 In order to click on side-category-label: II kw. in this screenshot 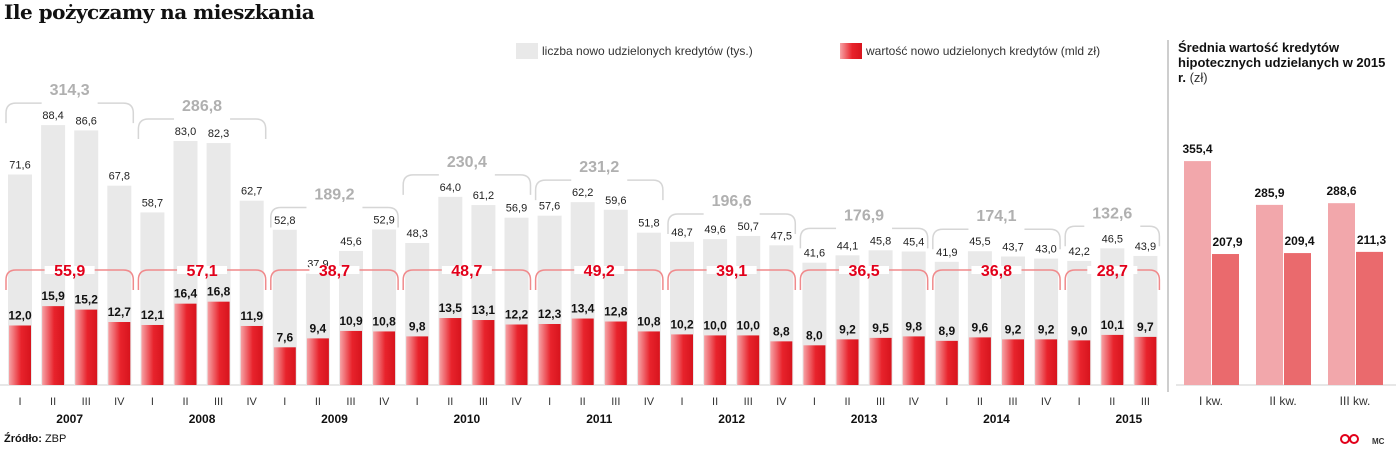, I will do `click(1282, 401)`.